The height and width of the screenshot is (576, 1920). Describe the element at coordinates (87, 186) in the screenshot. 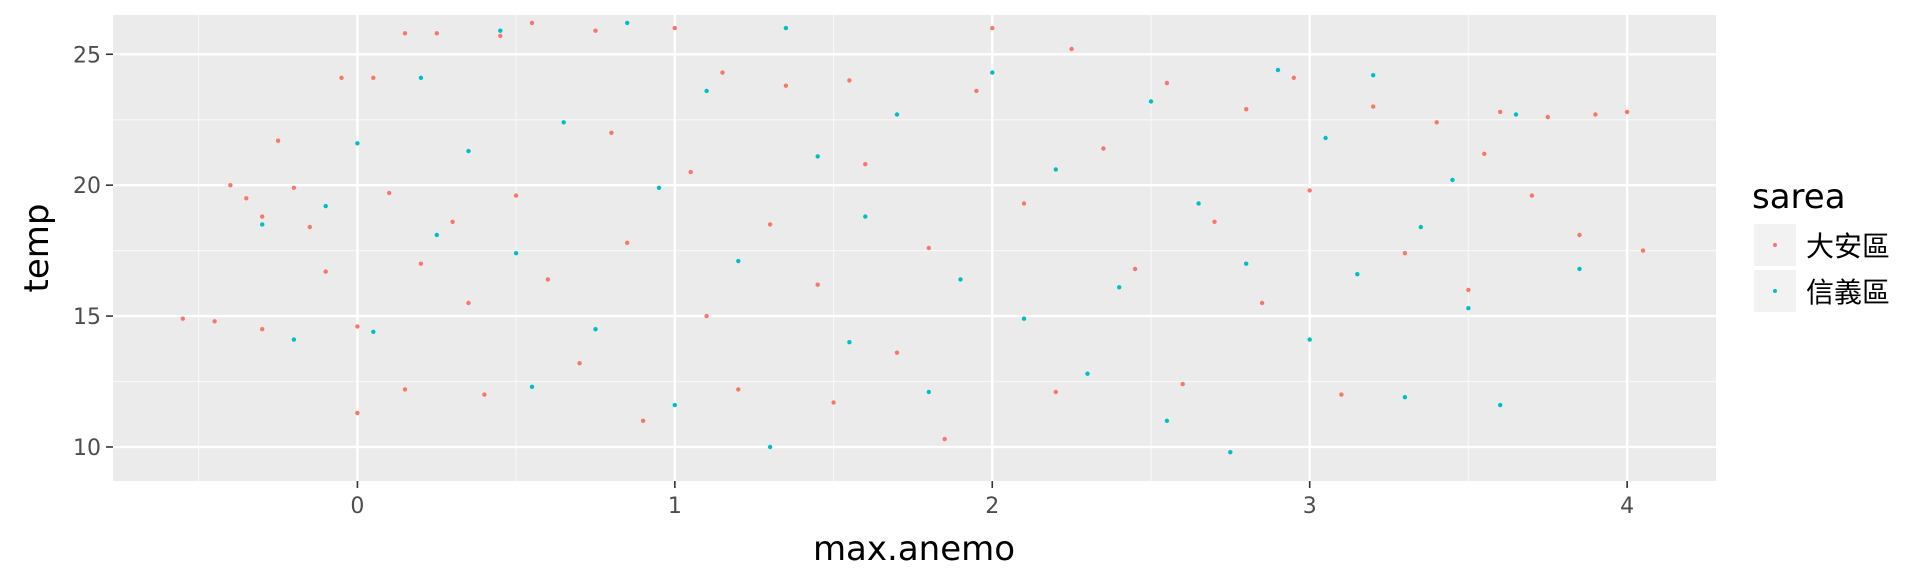

I see `y-tick-label: 20` at that location.